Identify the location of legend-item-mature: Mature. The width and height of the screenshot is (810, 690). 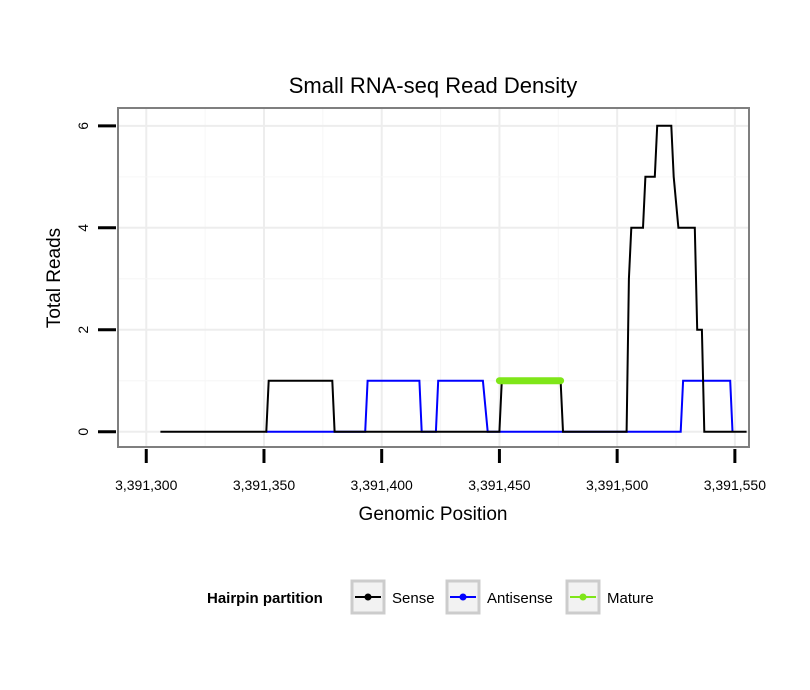
(609, 597).